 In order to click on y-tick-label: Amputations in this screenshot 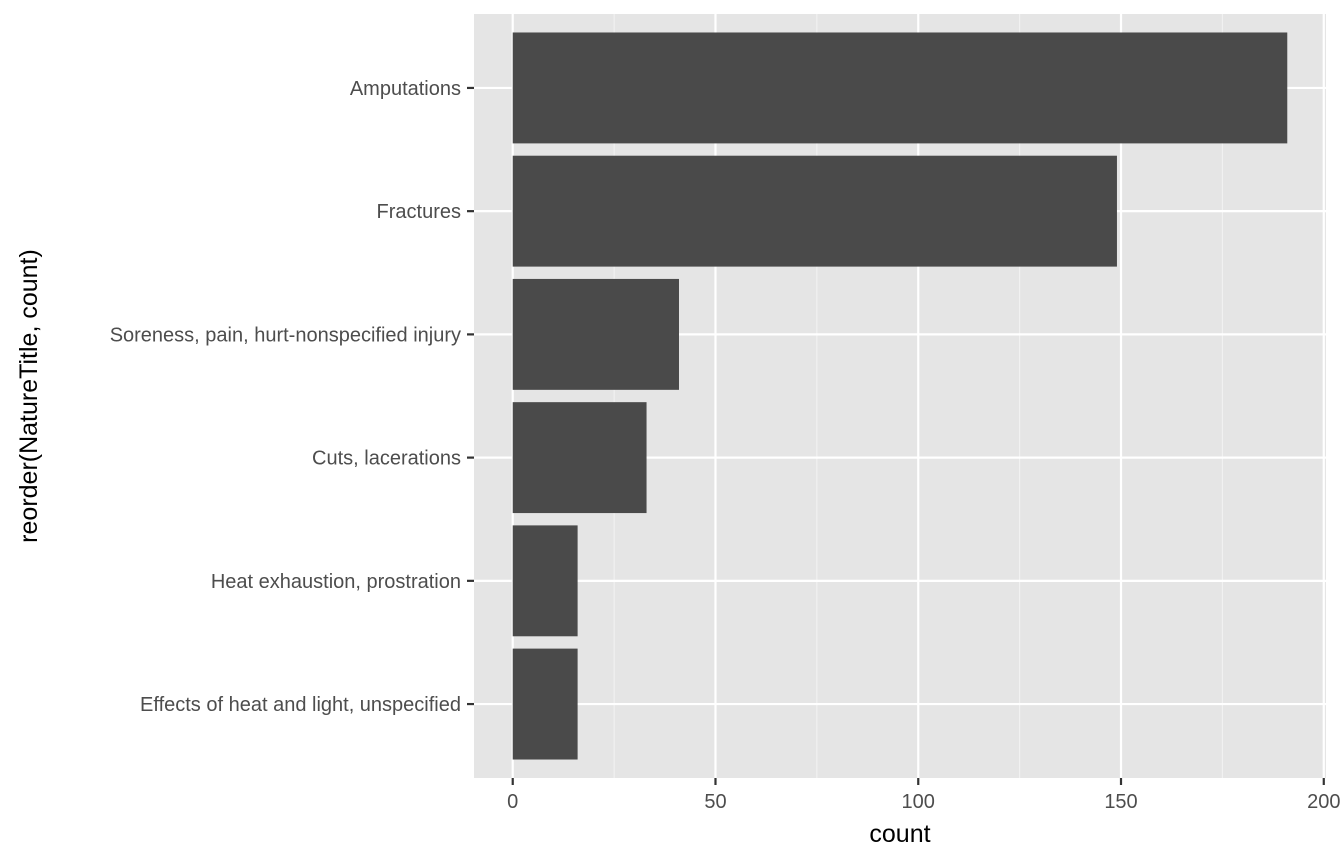, I will do `click(405, 89)`.